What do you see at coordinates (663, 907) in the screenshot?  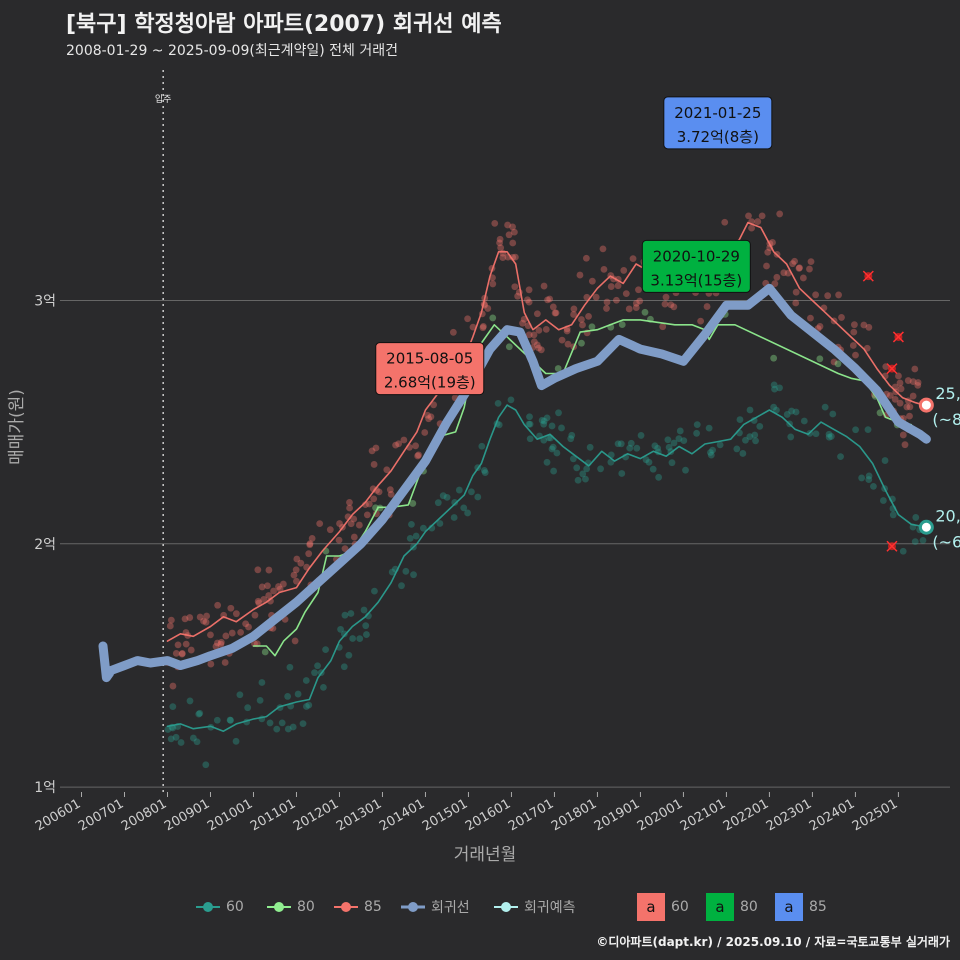 I see `legend-box-60: a 60` at bounding box center [663, 907].